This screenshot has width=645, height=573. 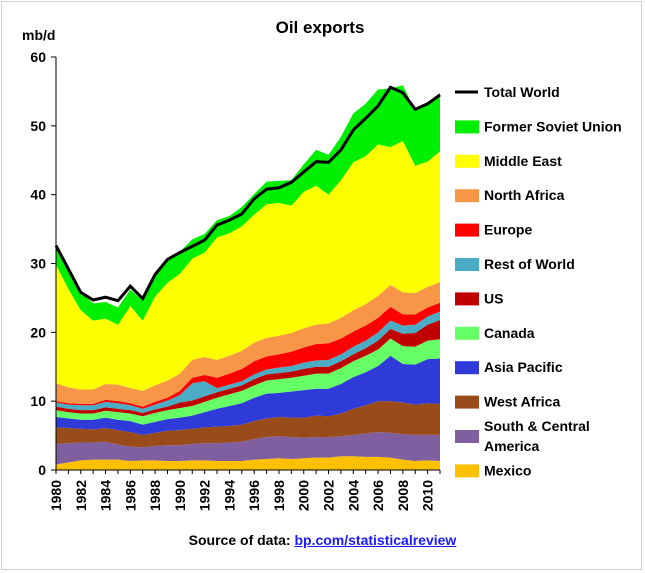 I want to click on legend-item-former-soviet-union: Former Soviet Union, so click(x=538, y=126).